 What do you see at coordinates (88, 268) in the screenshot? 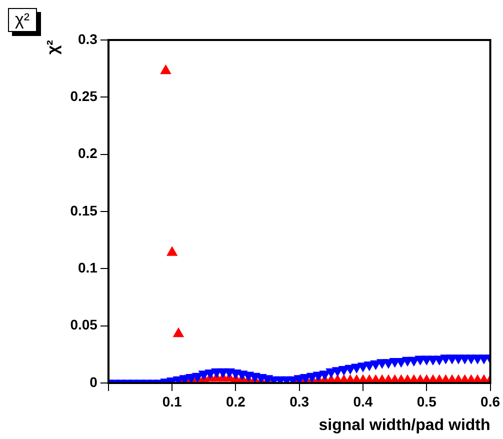
I see `y-tick-label: 0.1` at bounding box center [88, 268].